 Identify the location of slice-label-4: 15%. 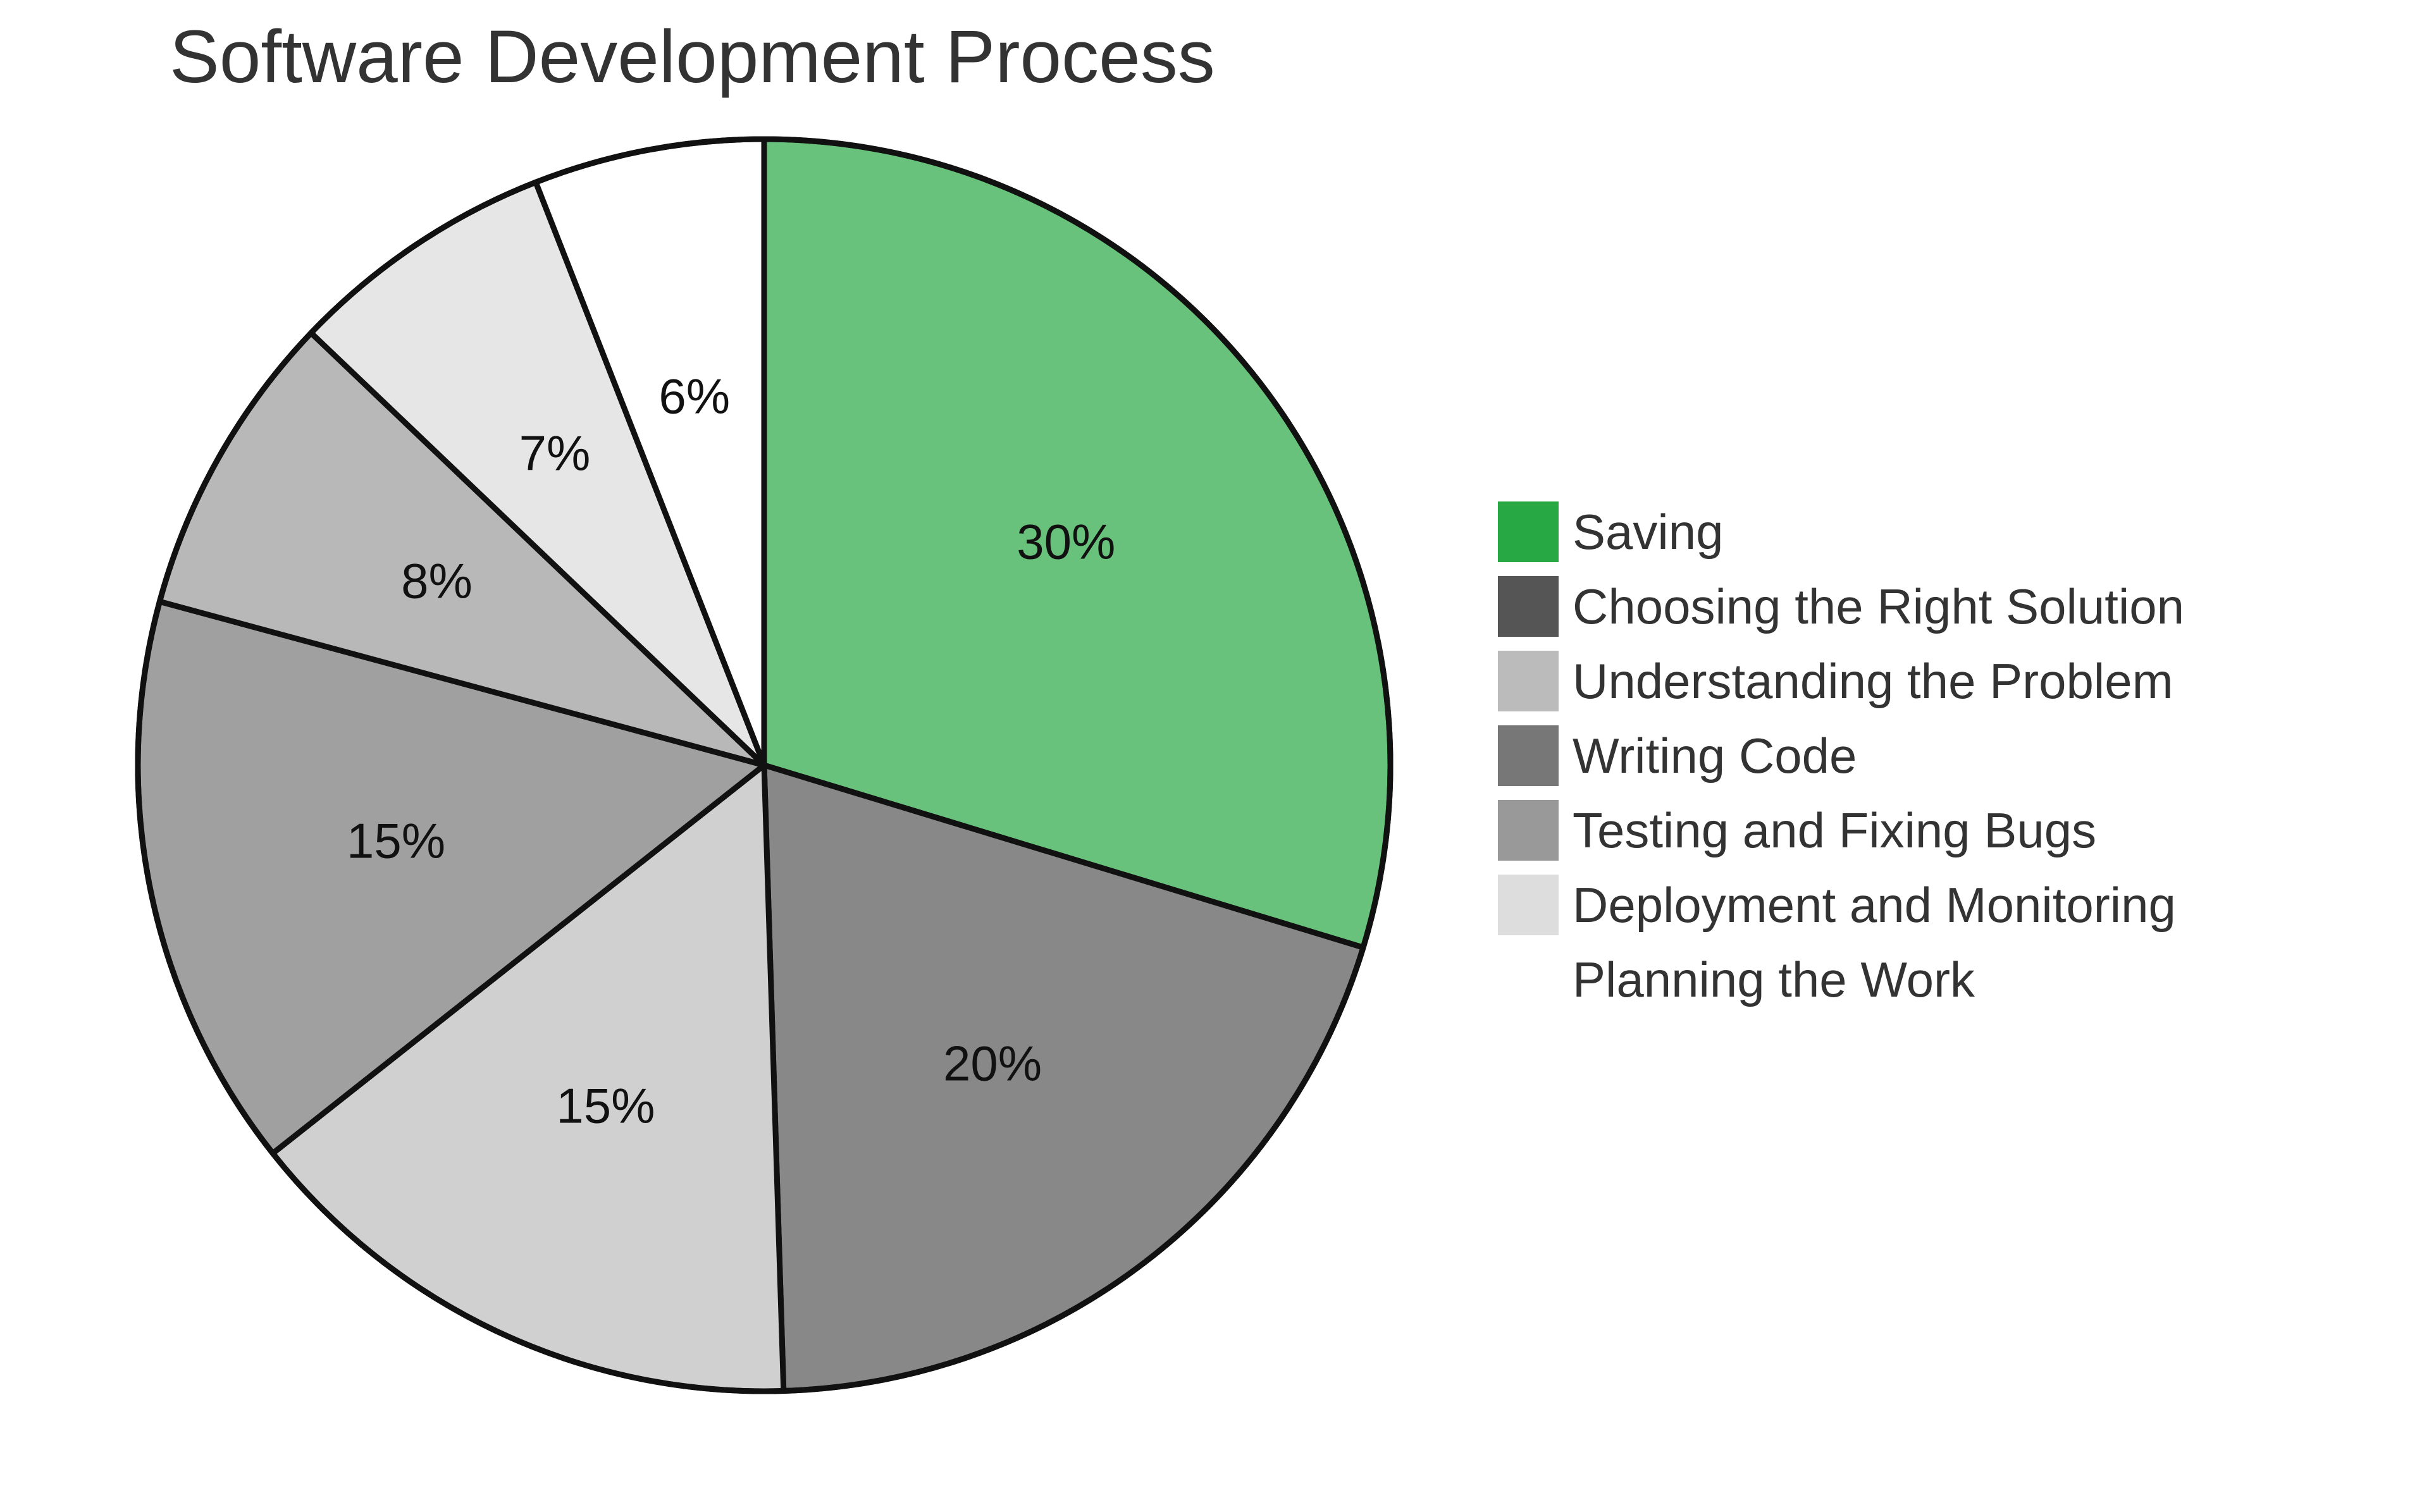
(396, 840).